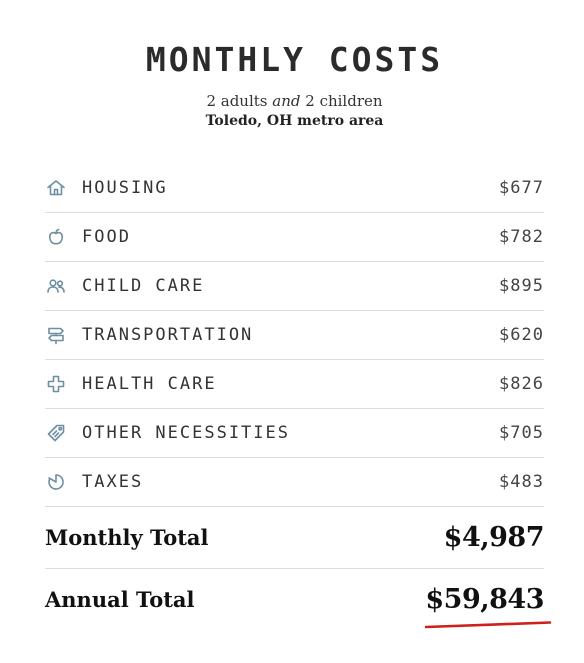  What do you see at coordinates (168, 335) in the screenshot?
I see `cost-label: TRANSPORTATION` at bounding box center [168, 335].